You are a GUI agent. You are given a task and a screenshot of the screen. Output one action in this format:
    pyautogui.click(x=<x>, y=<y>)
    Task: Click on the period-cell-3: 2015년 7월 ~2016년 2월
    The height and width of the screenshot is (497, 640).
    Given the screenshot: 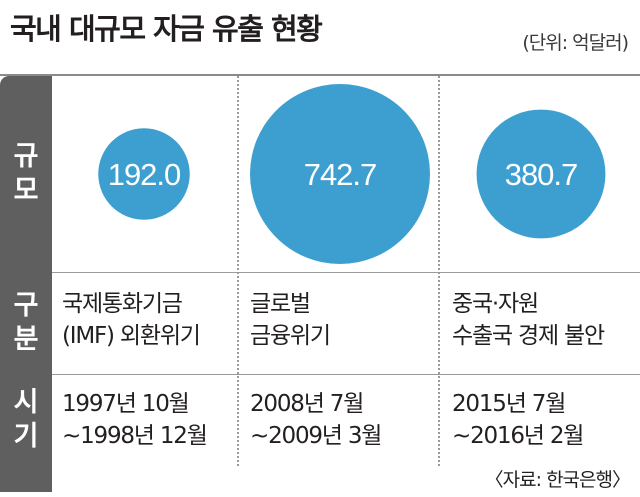 What is the action you would take?
    pyautogui.click(x=518, y=420)
    